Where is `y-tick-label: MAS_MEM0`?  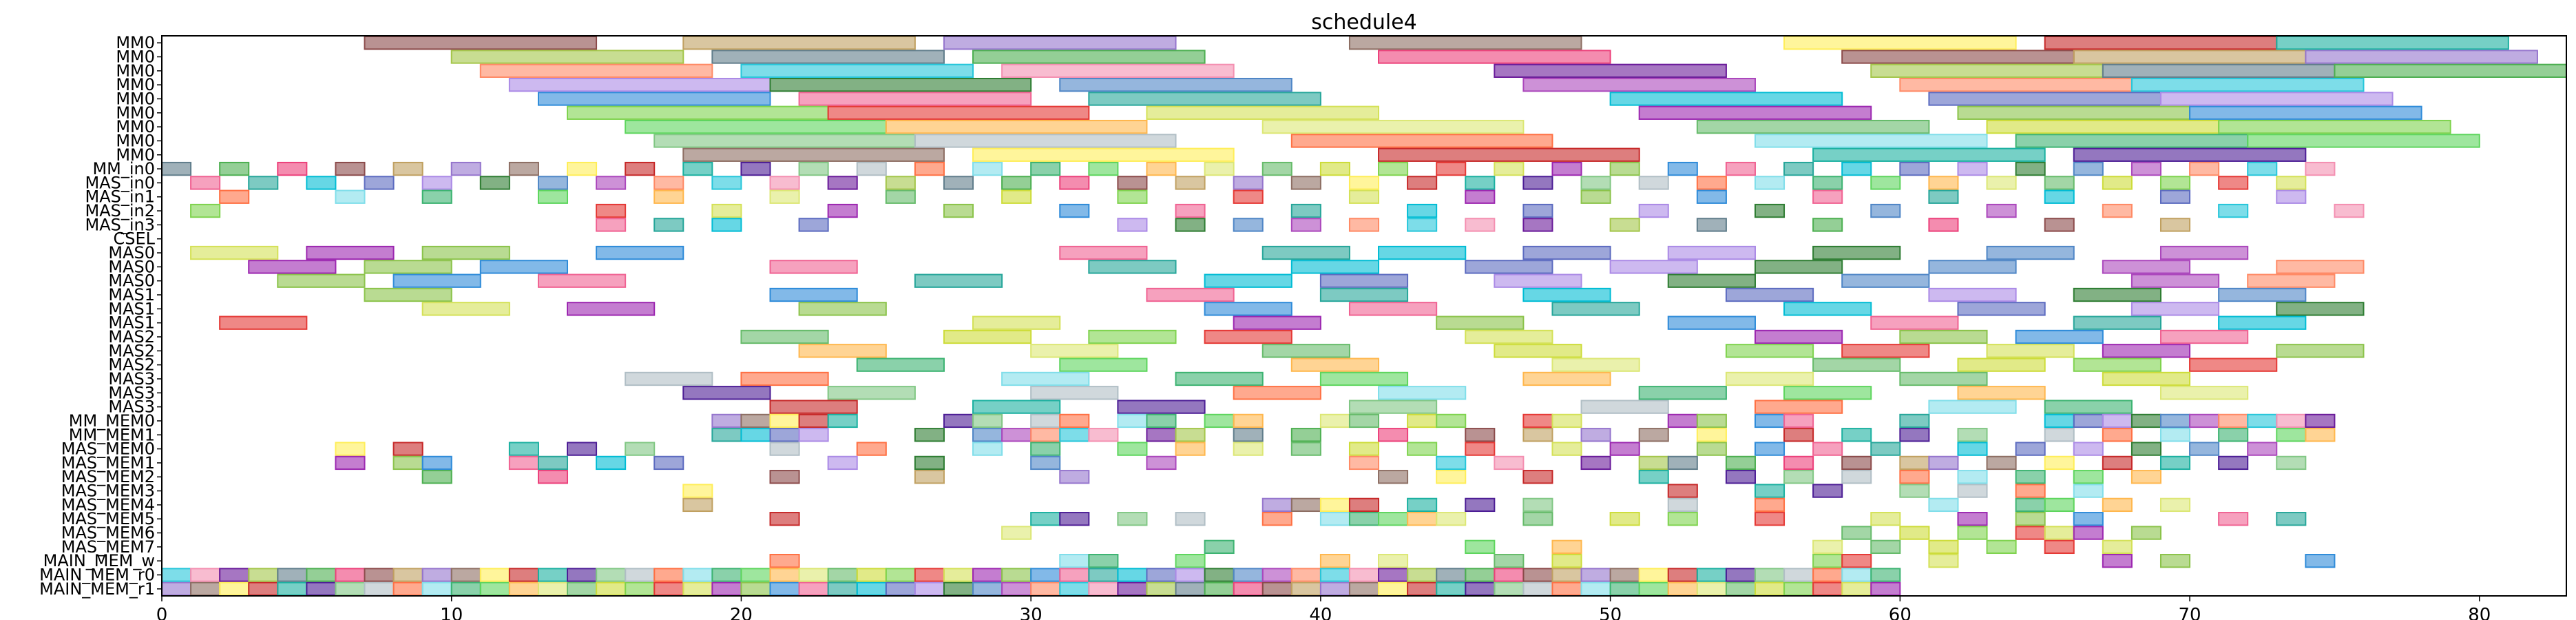
y-tick-label: MAS_MEM0 is located at coordinates (108, 449).